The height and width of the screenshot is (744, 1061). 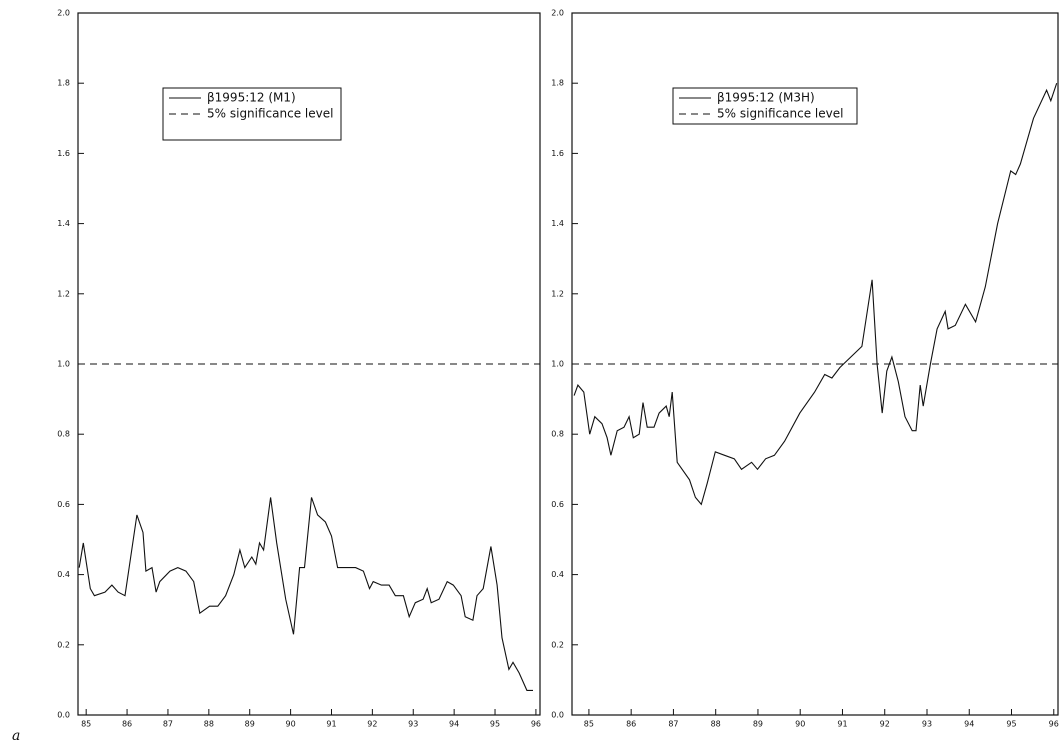 I want to click on figure-label: a, so click(x=16, y=736).